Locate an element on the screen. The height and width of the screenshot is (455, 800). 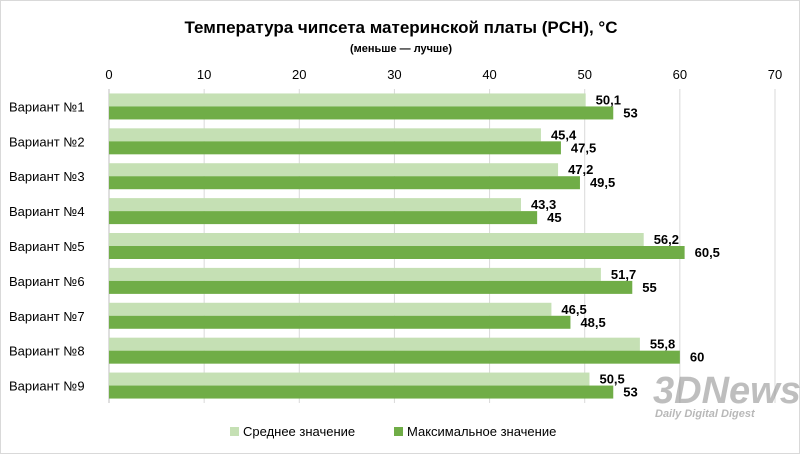
x-tick-label: 0 is located at coordinates (108, 74).